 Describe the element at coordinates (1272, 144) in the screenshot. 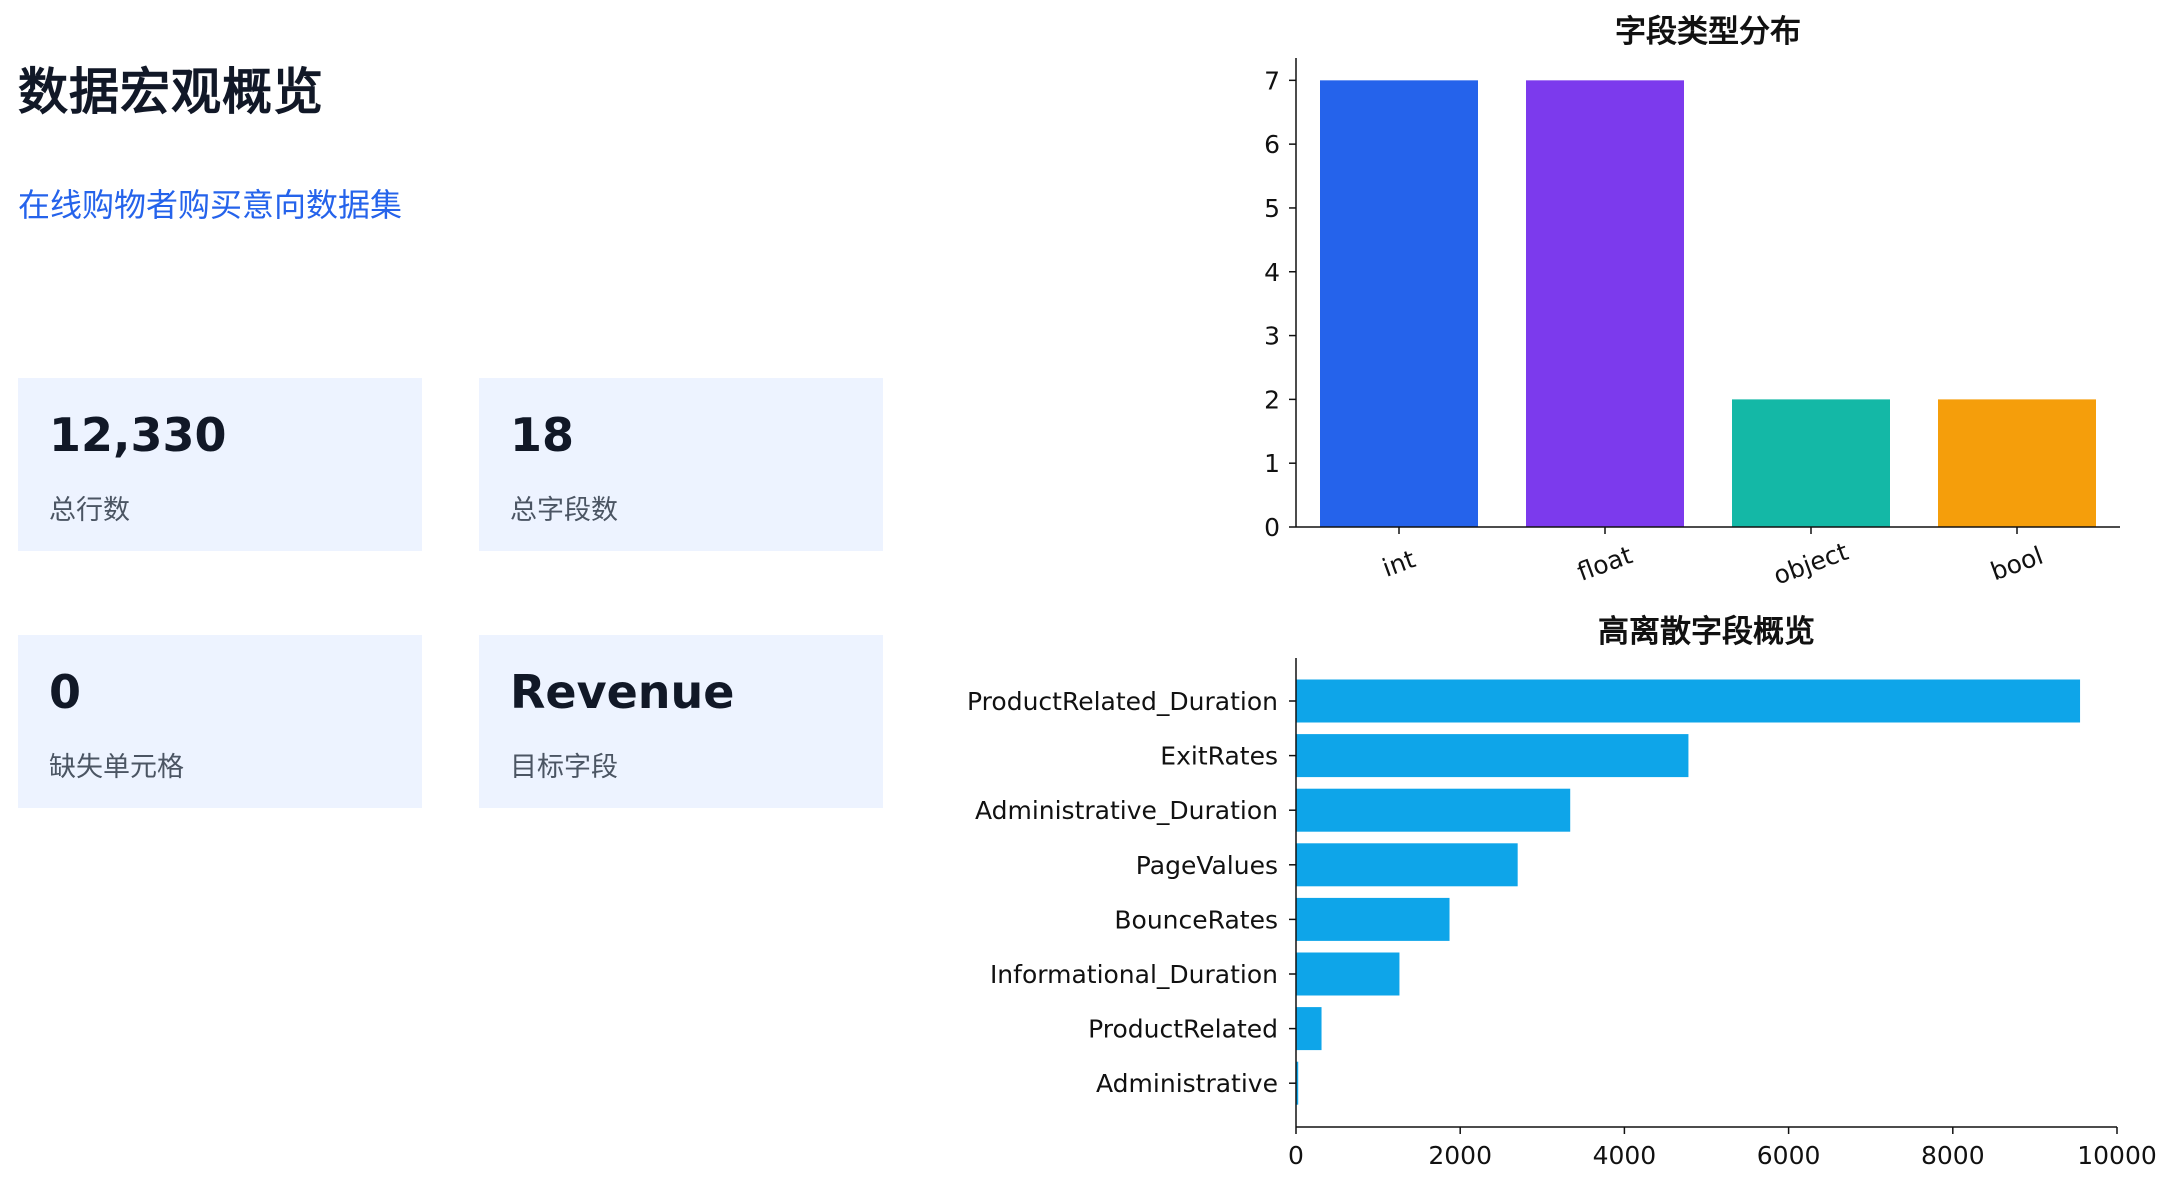

I see `y-tick-label: 6` at that location.